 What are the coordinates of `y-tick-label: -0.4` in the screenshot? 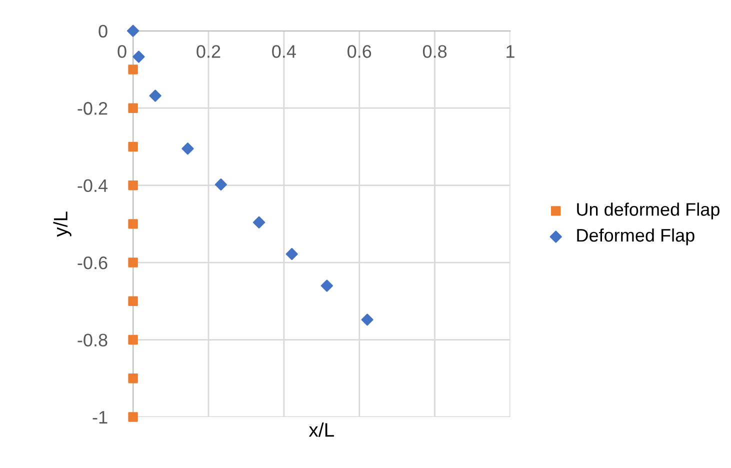 It's located at (93, 185).